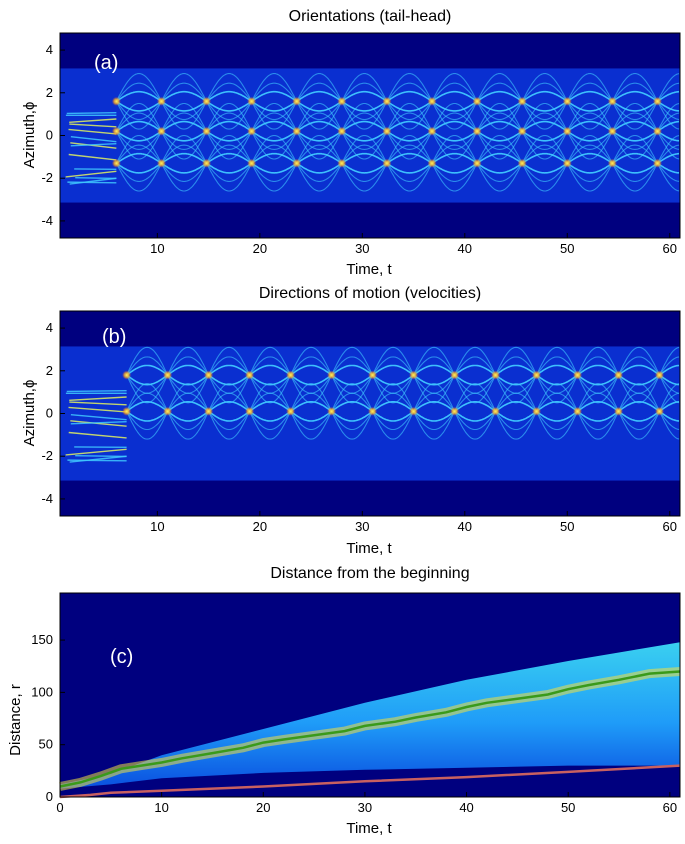 The image size is (685, 844). I want to click on panel-c-y-axis-label: Distance, r, so click(15, 720).